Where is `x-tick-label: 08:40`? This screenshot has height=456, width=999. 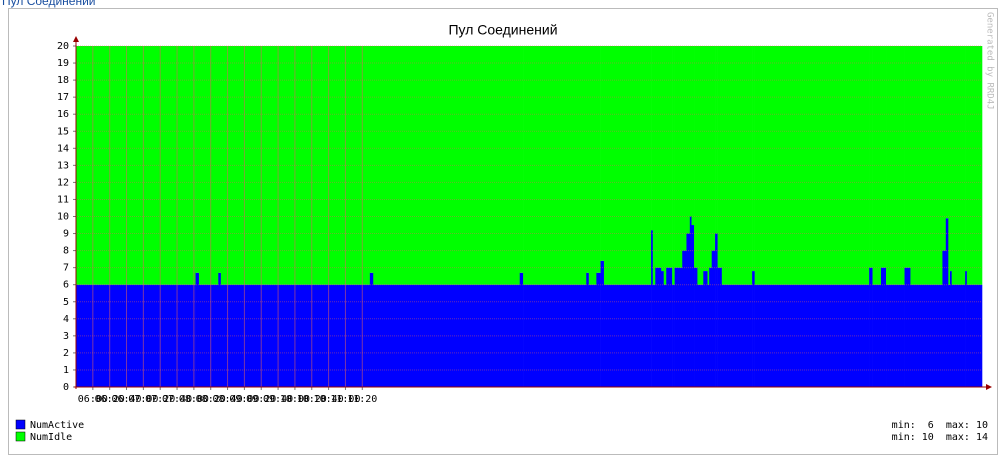
x-tick-label: 08:40 is located at coordinates (228, 399).